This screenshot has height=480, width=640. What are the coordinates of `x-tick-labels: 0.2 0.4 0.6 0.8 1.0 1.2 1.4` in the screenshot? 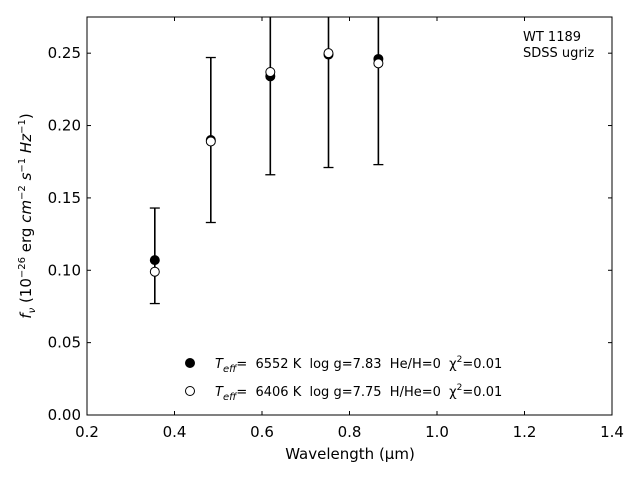 It's located at (349, 432).